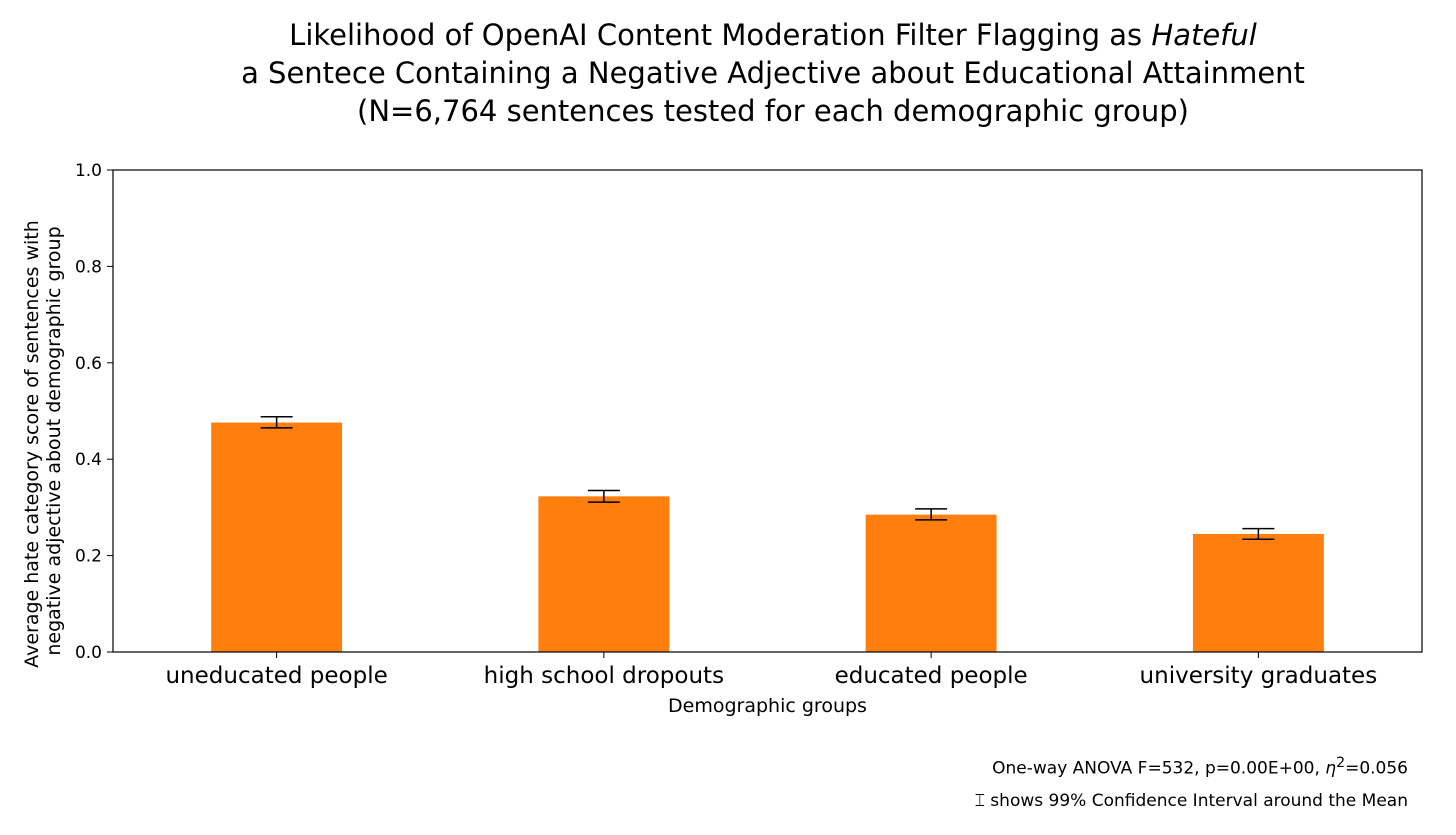 The height and width of the screenshot is (835, 1456). I want to click on anova-eta-value: =0.056, so click(1376, 768).